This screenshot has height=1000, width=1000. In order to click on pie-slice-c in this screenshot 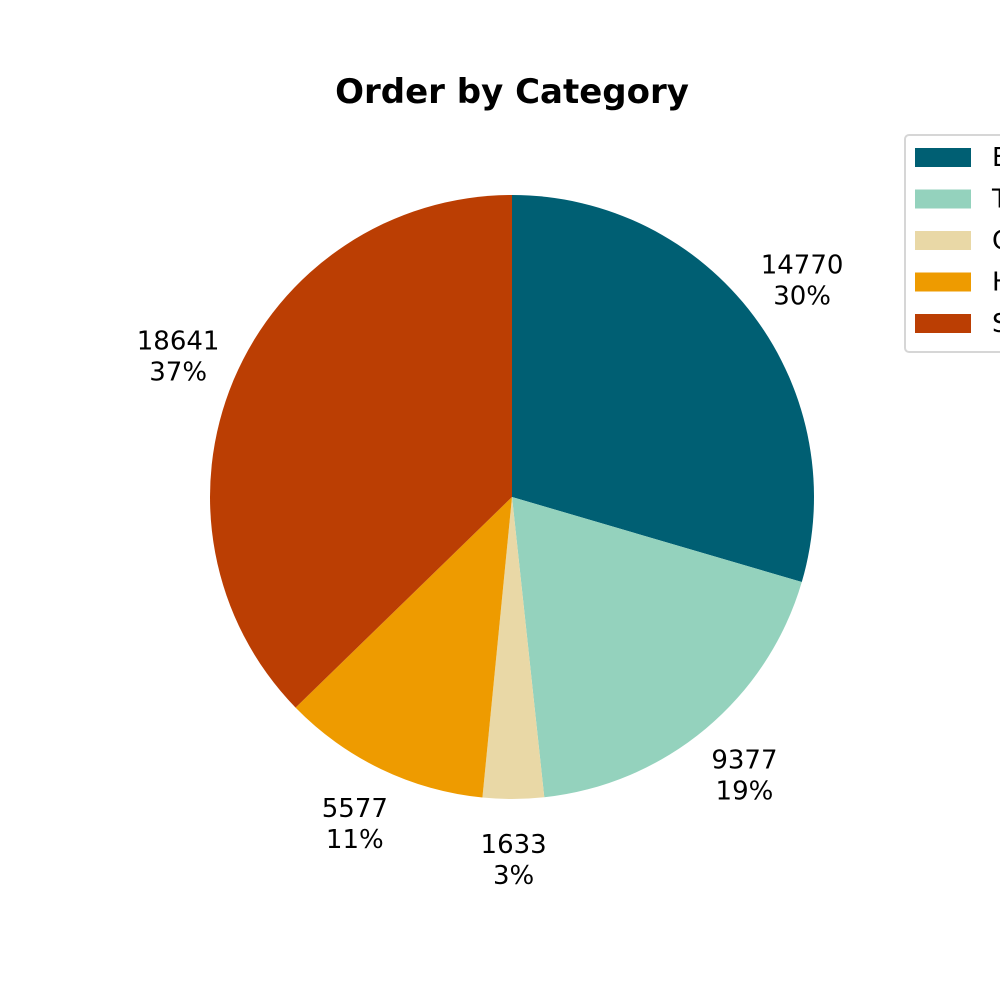, I will do `click(513, 648)`.